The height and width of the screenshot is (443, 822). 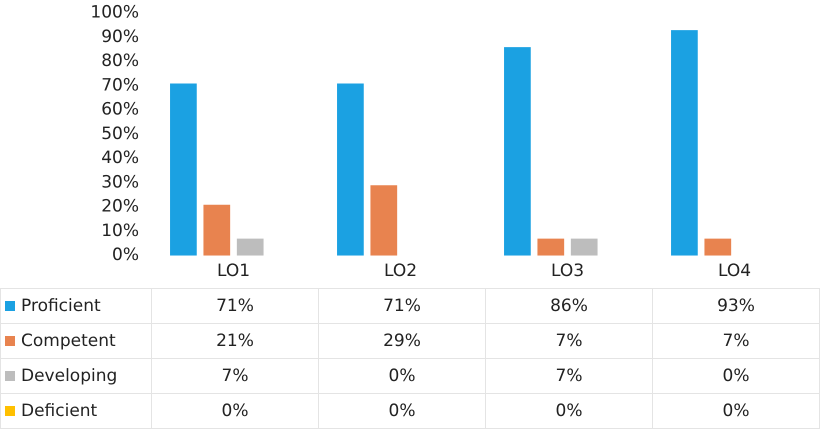 What do you see at coordinates (76, 411) in the screenshot?
I see `legend-label: Deficient` at bounding box center [76, 411].